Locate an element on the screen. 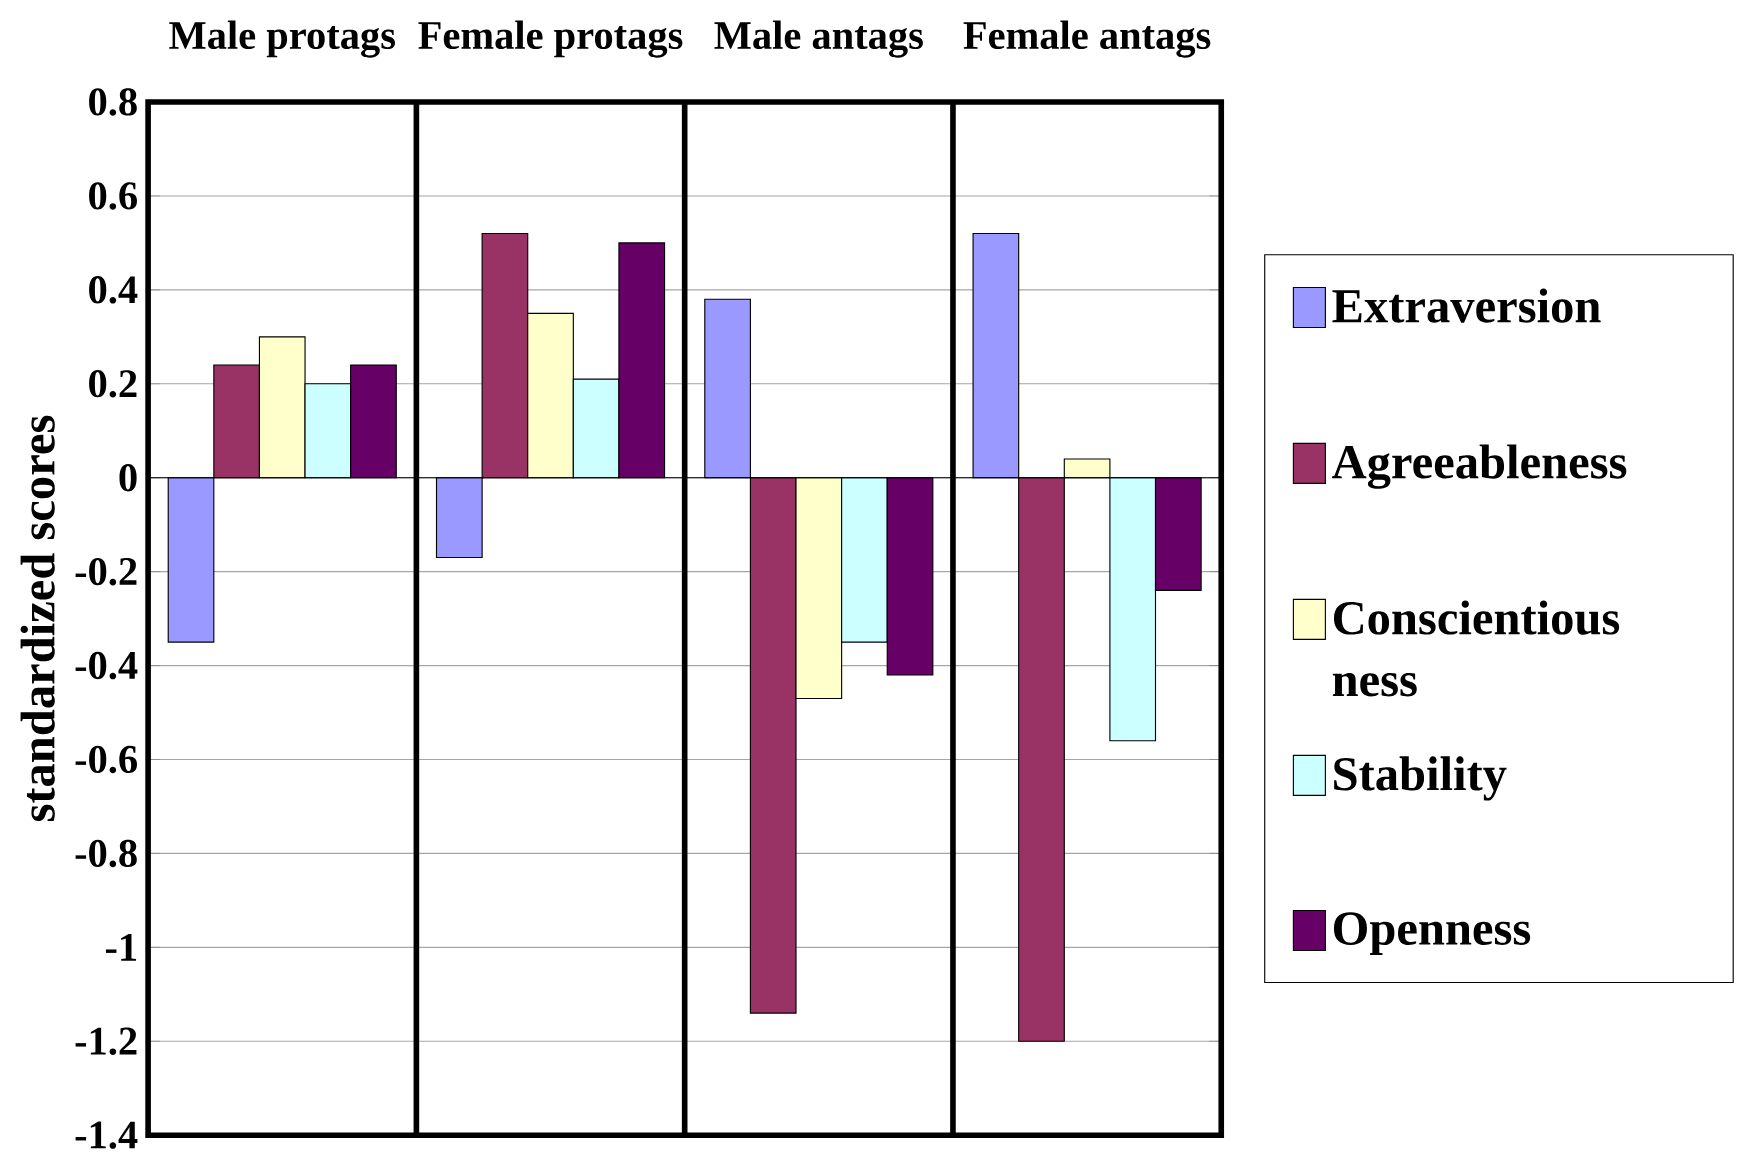 The image size is (1745, 1169). y-tick-label: 0.8 is located at coordinates (113, 102).